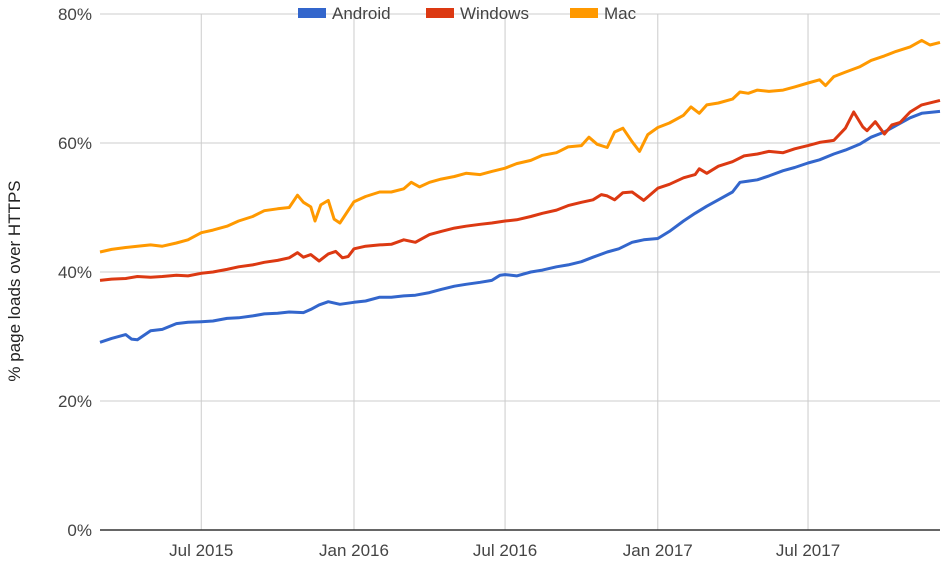  What do you see at coordinates (440, 13) in the screenshot?
I see `legend-swatch-windows` at bounding box center [440, 13].